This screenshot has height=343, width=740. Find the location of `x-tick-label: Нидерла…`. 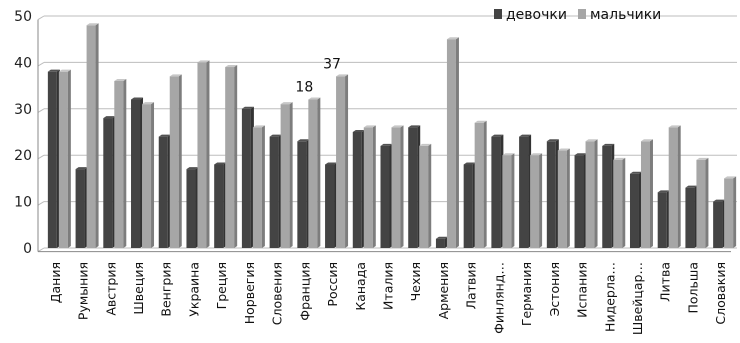

x-tick-label: Нидерла… is located at coordinates (609, 297).